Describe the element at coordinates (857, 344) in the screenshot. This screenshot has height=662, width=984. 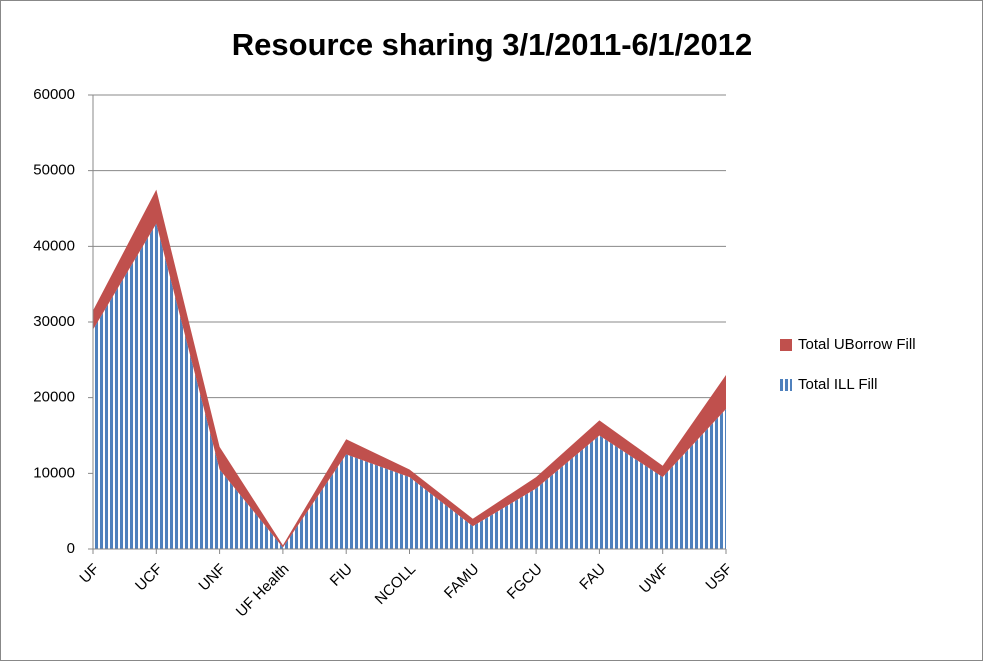
I see `legend-label: Total UBorrow Fill` at that location.